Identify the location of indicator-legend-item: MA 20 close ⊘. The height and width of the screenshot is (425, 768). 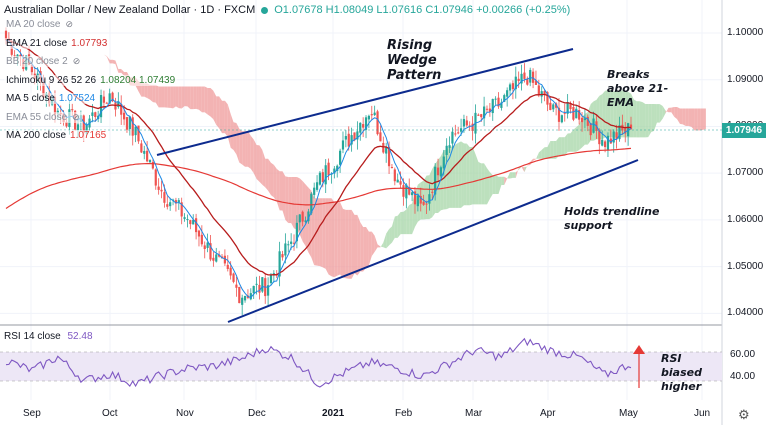
(40, 24).